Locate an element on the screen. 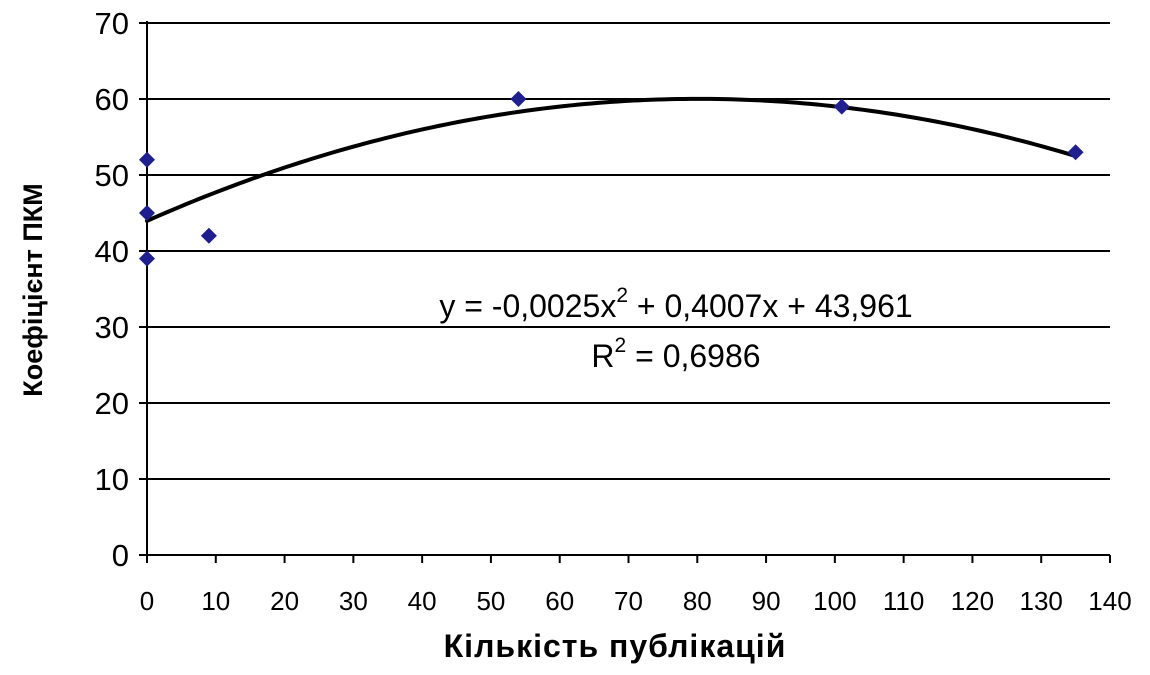 This screenshot has height=675, width=1150. x-tick-label: 140 is located at coordinates (1109, 601).